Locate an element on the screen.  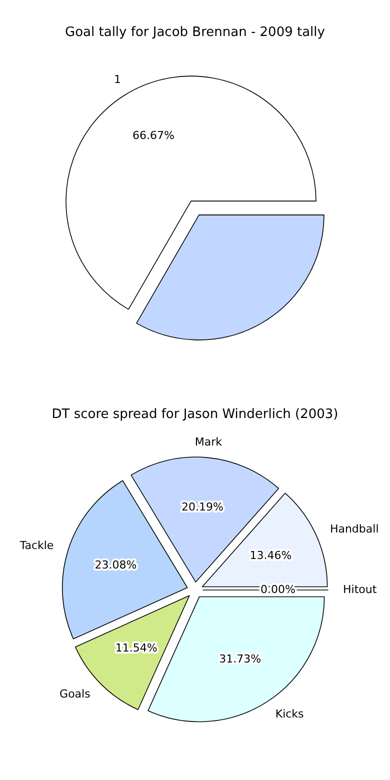
category-label: Hitout is located at coordinates (360, 589).